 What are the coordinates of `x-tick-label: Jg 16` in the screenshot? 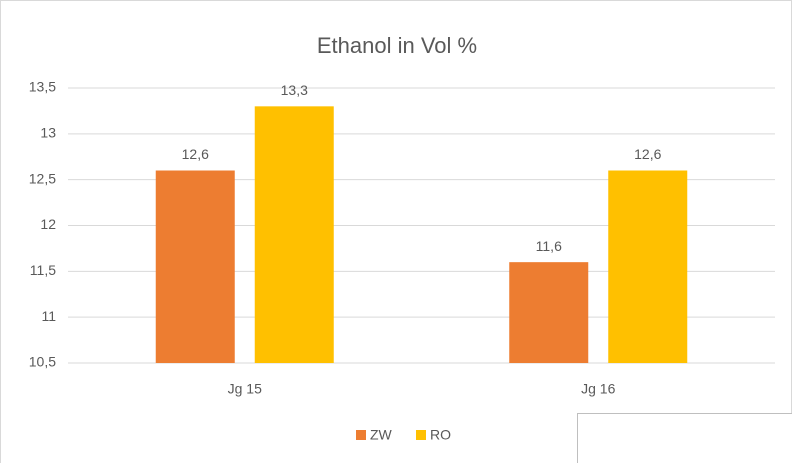 It's located at (598, 389).